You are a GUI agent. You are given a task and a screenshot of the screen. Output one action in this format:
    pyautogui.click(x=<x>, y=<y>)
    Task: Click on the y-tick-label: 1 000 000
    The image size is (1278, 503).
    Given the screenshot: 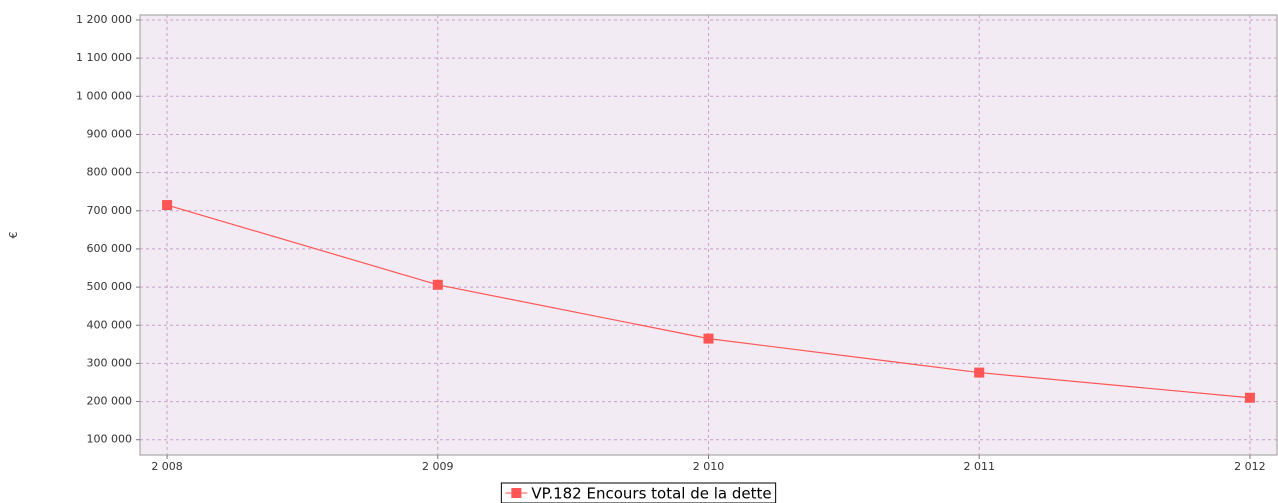 What is the action you would take?
    pyautogui.click(x=104, y=95)
    